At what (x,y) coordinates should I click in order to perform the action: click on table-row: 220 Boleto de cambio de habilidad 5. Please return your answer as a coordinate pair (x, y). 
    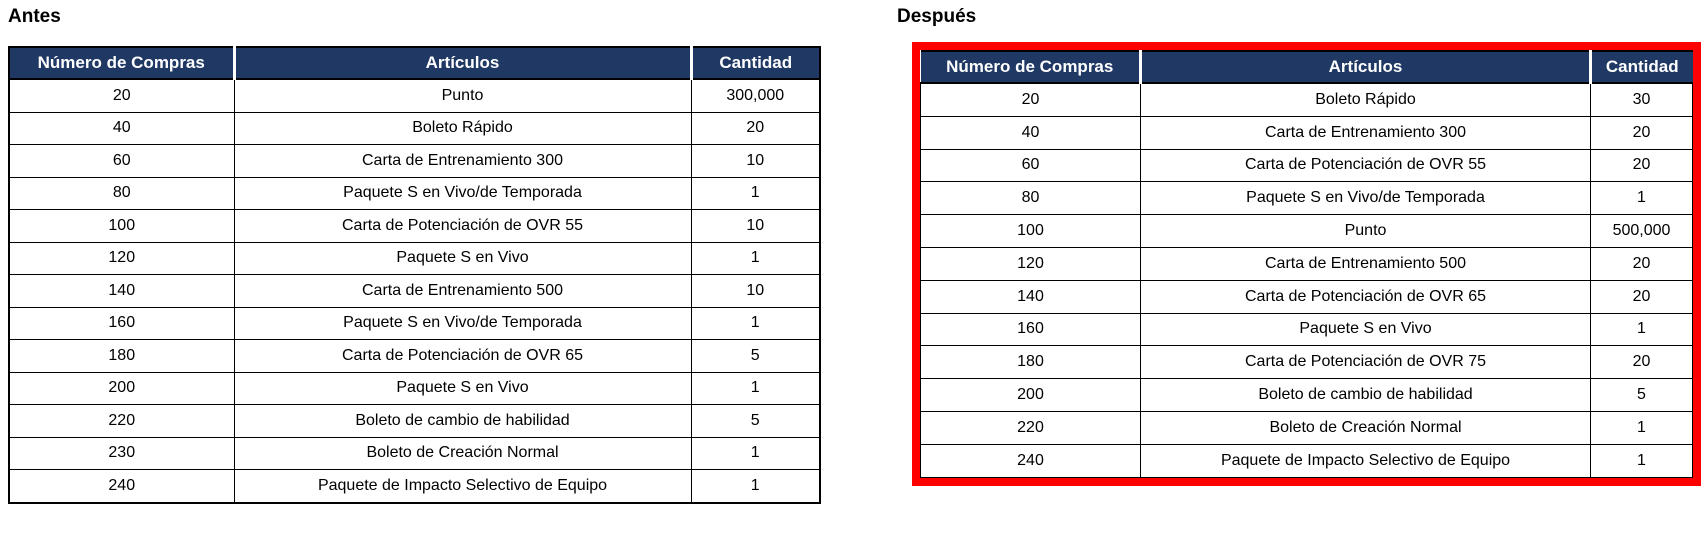
    Looking at the image, I should click on (414, 421).